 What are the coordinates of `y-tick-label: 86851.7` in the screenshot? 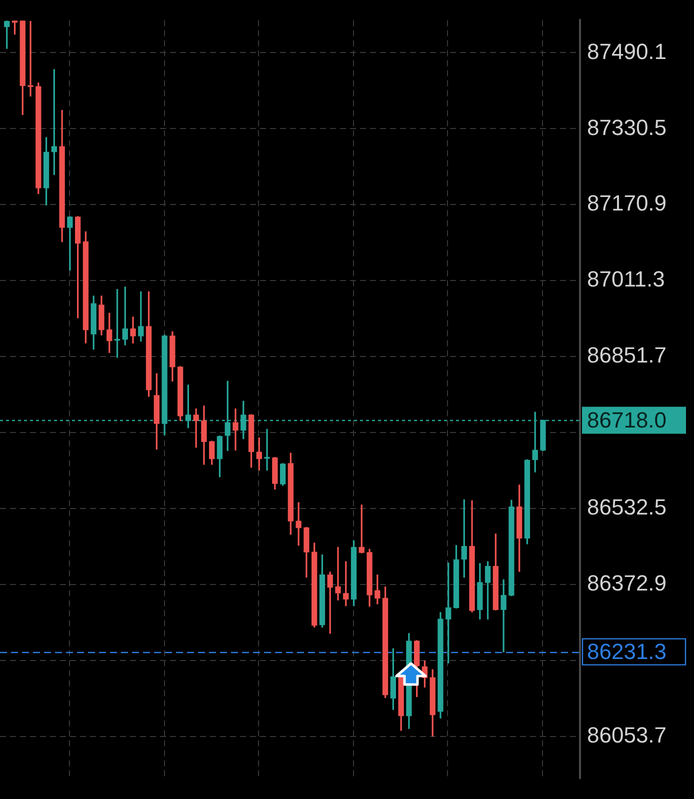 It's located at (627, 355).